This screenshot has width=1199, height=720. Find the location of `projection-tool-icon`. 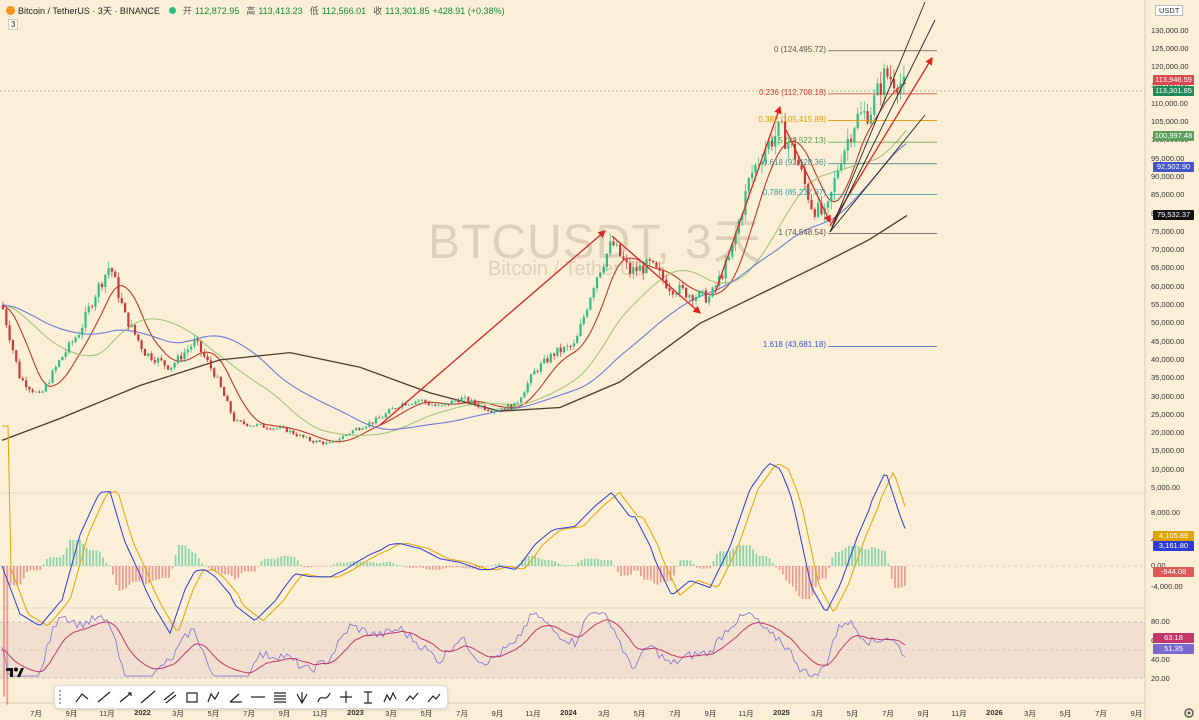

projection-tool-icon is located at coordinates (434, 697).